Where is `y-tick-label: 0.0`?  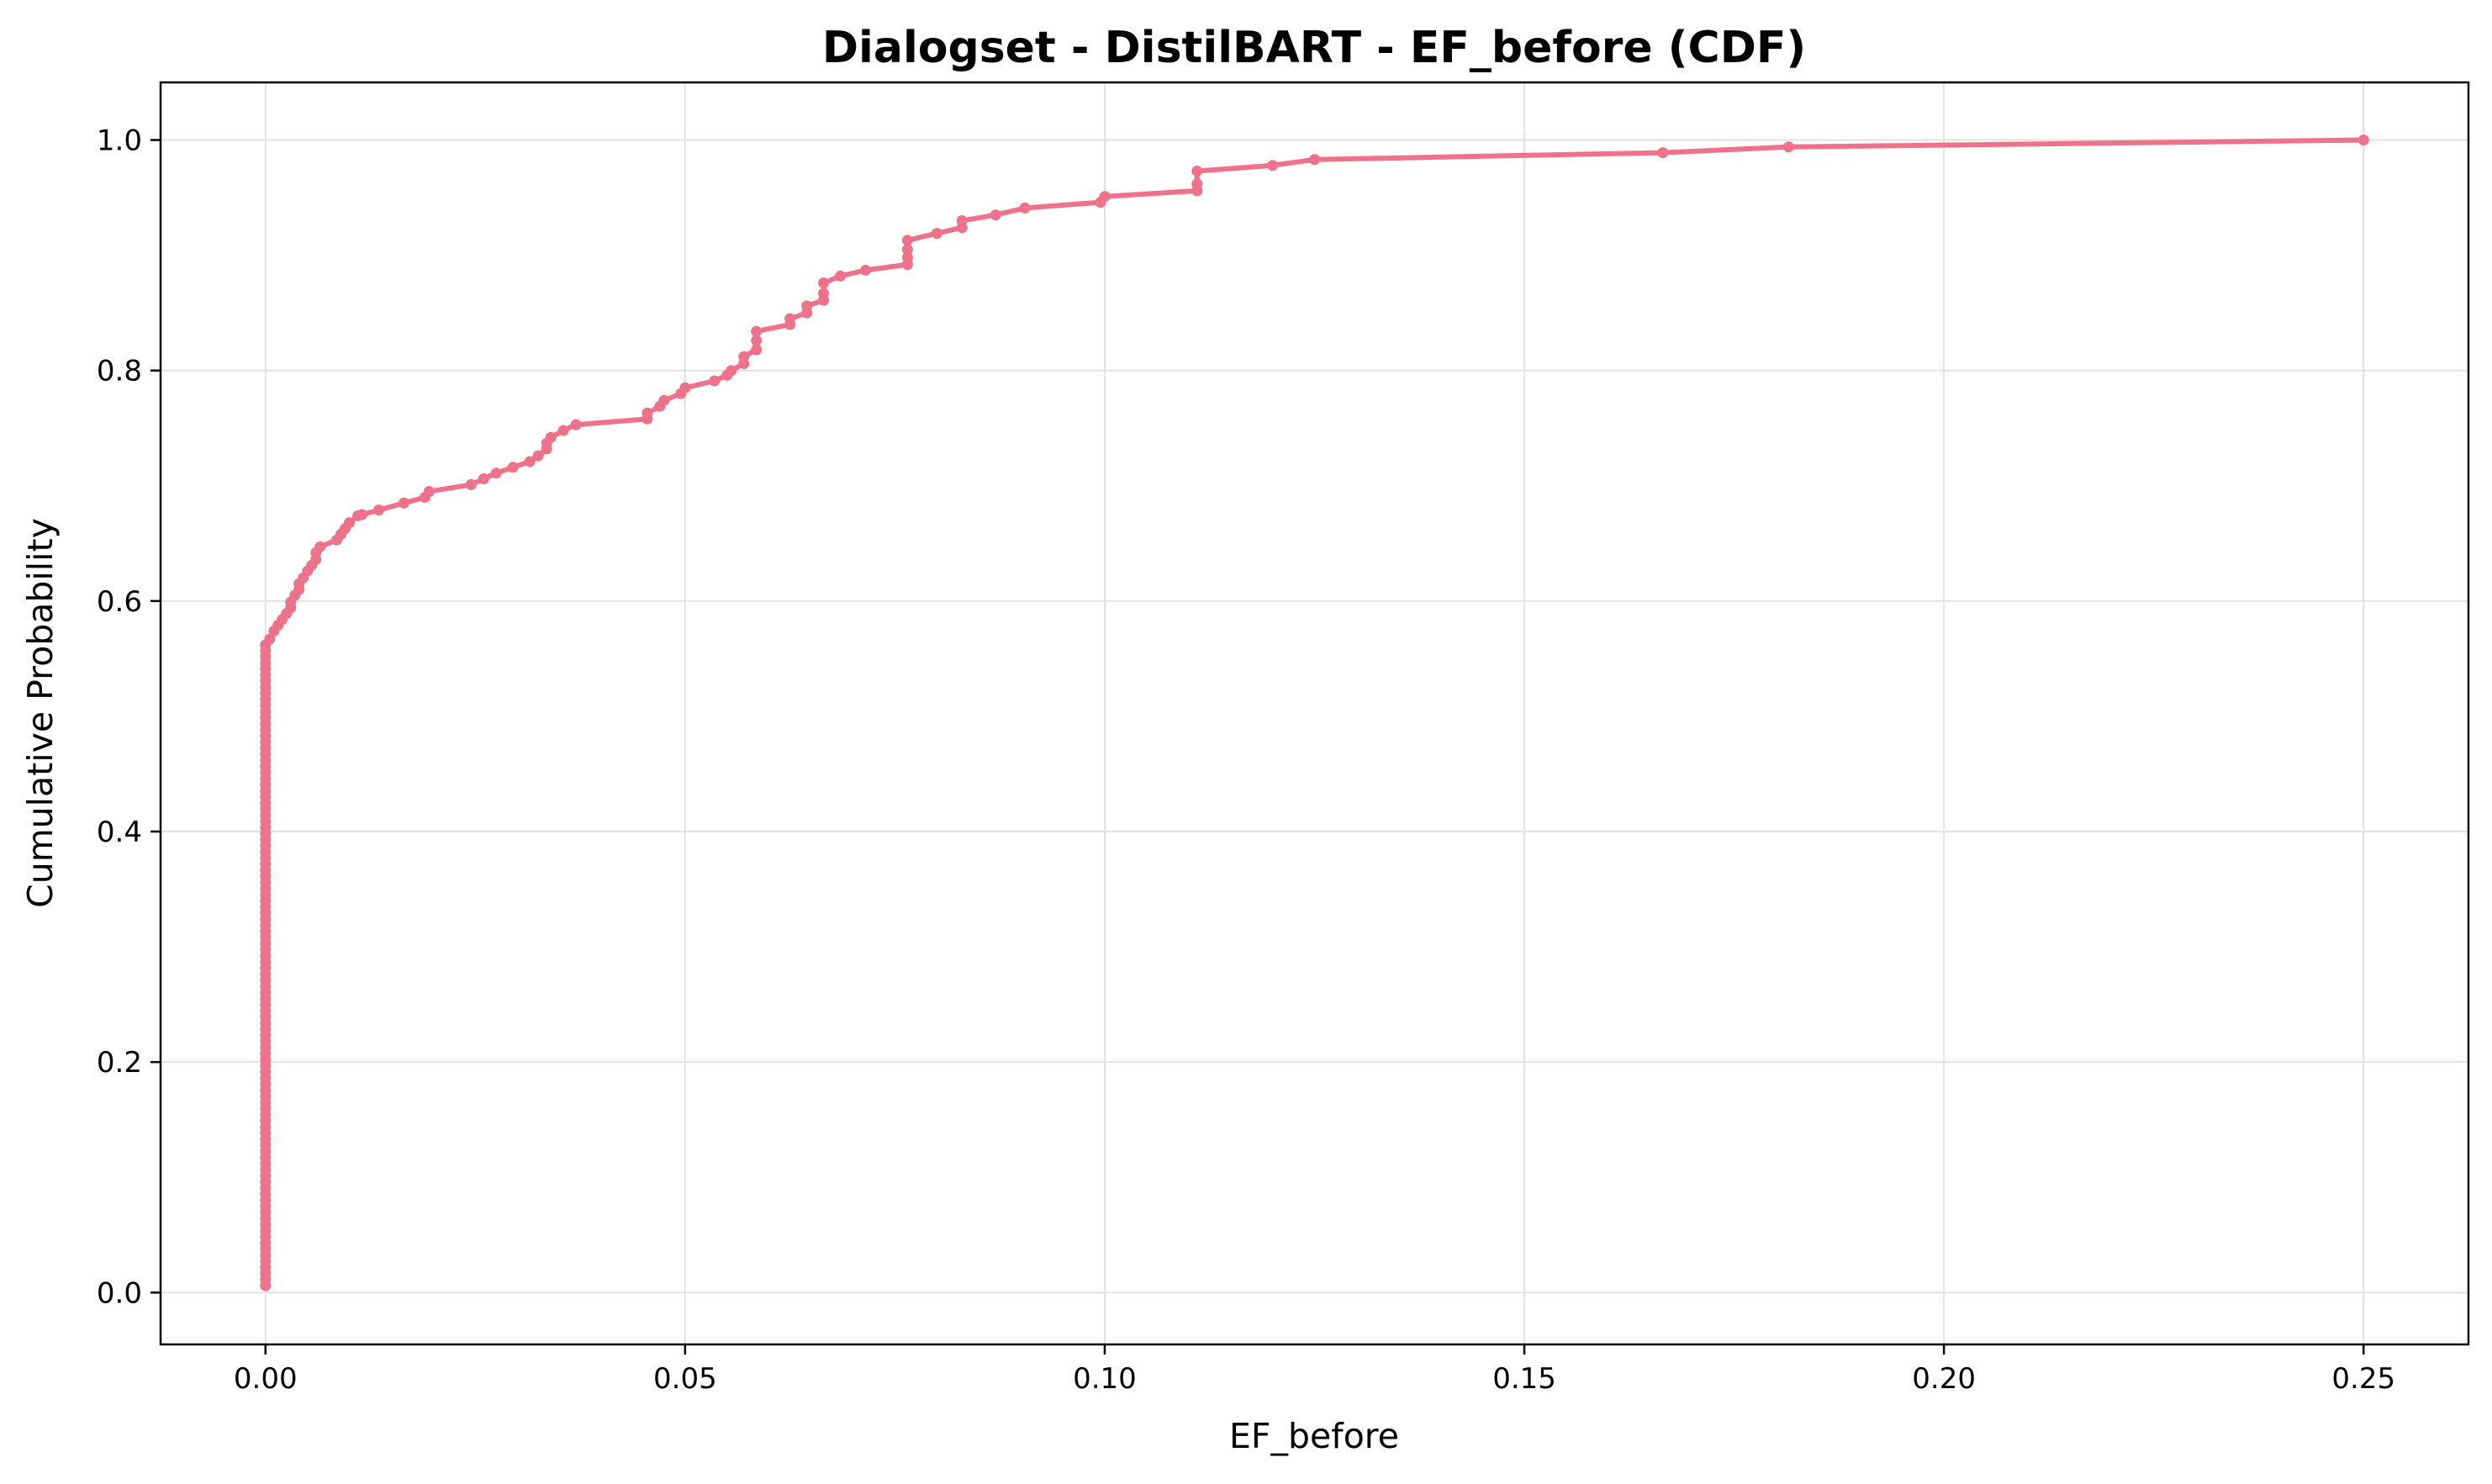 y-tick-label: 0.0 is located at coordinates (120, 1293).